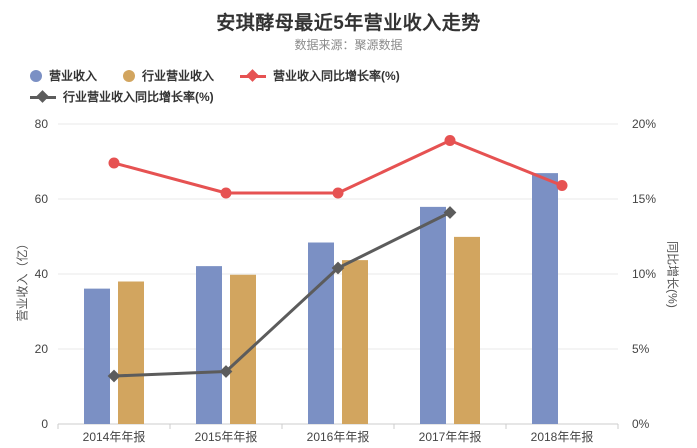 The width and height of the screenshot is (697, 448). I want to click on right-axis-tick-label: 5%, so click(641, 349).